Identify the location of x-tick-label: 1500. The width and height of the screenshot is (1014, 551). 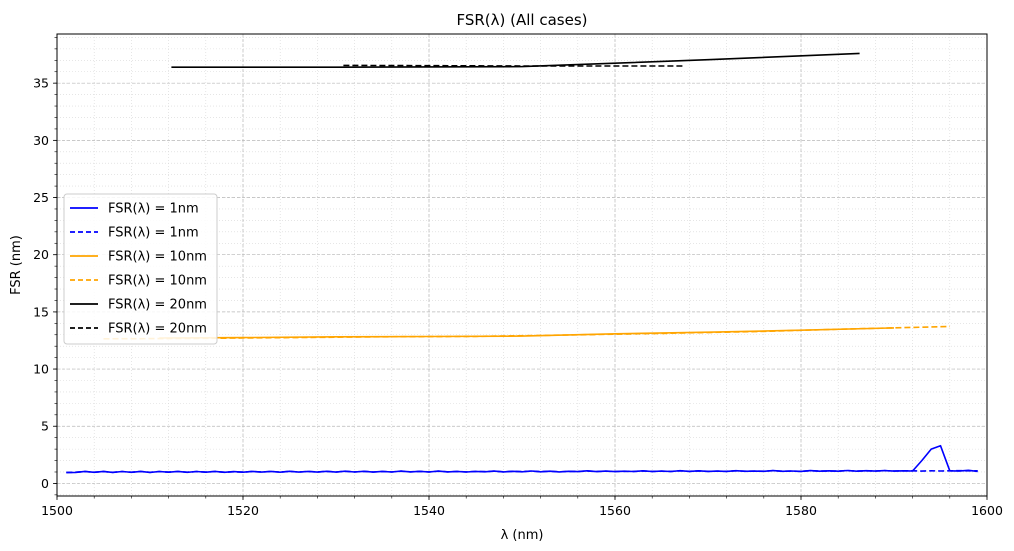
(57, 510).